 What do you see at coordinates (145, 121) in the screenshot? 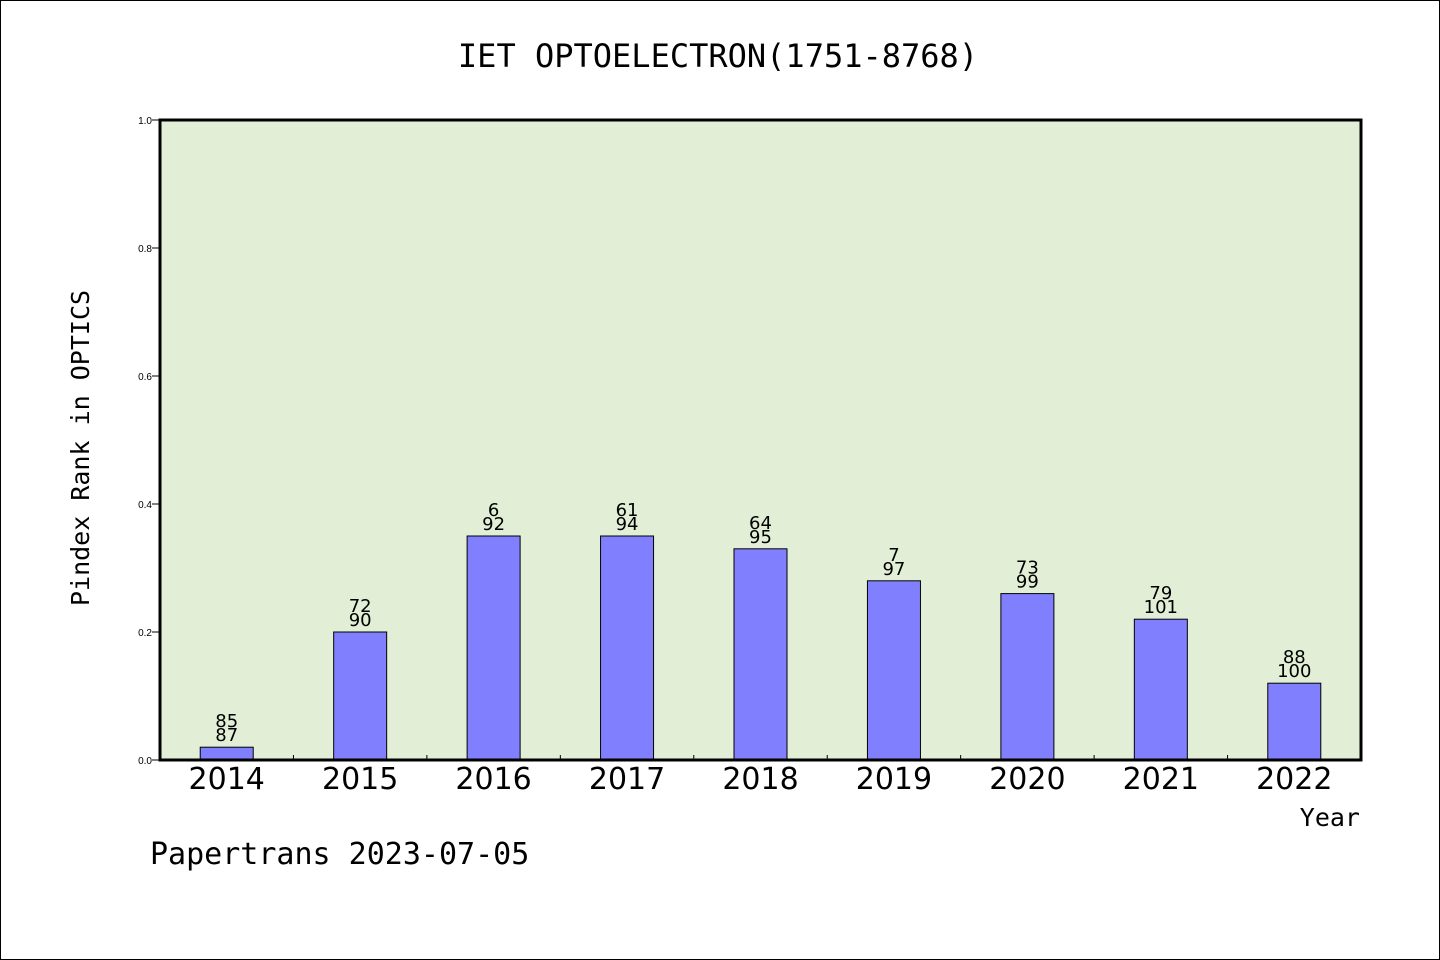
I see `y-tick-label: 1.0` at bounding box center [145, 121].